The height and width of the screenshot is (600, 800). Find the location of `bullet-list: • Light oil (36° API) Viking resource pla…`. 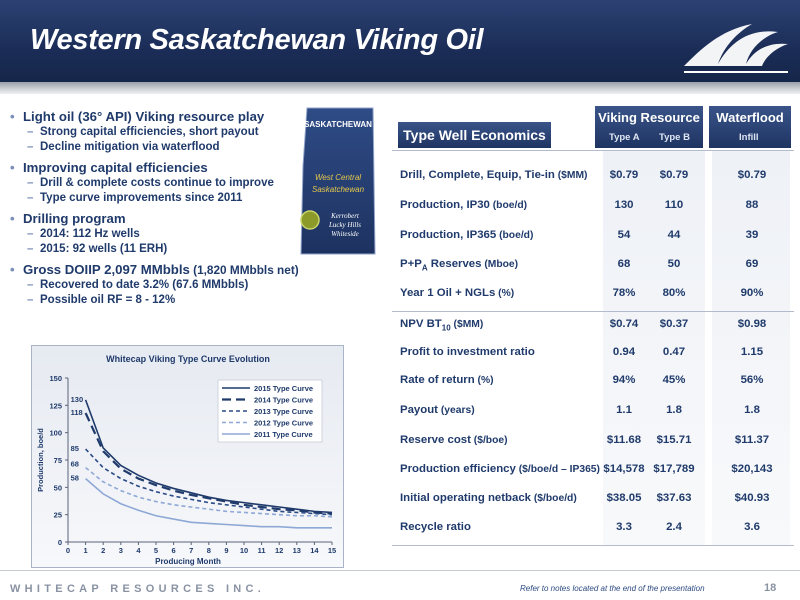

bullet-list: • Light oil (36° API) Viking resource pla… is located at coordinates (160, 206).